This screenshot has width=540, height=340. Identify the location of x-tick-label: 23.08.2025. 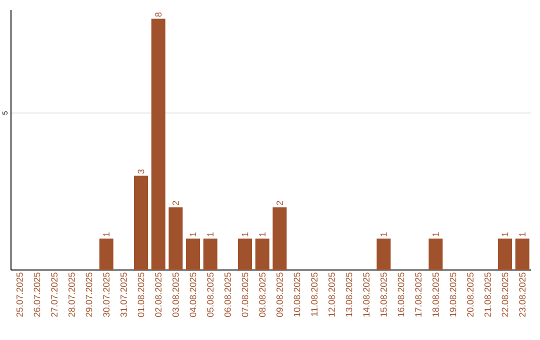
(522, 294).